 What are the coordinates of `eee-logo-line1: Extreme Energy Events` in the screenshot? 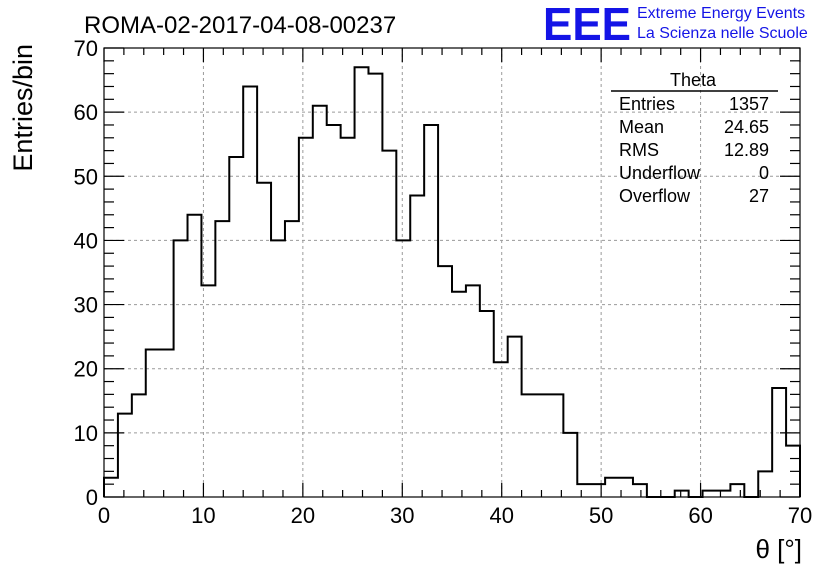 It's located at (721, 13).